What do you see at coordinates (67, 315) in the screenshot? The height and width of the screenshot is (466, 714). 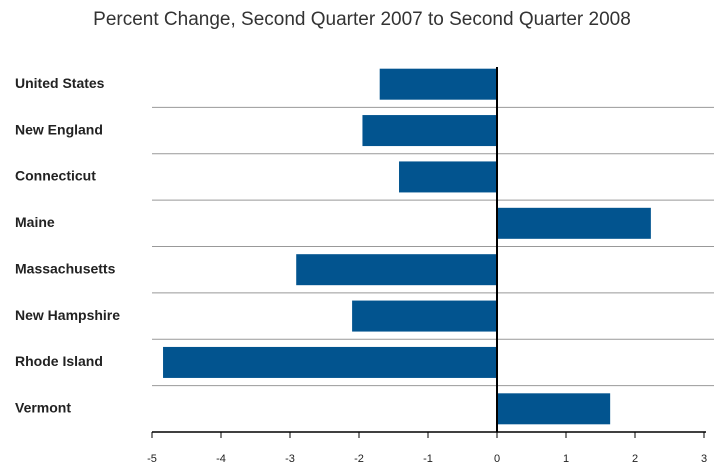 I see `category-label: New Hampshire` at bounding box center [67, 315].